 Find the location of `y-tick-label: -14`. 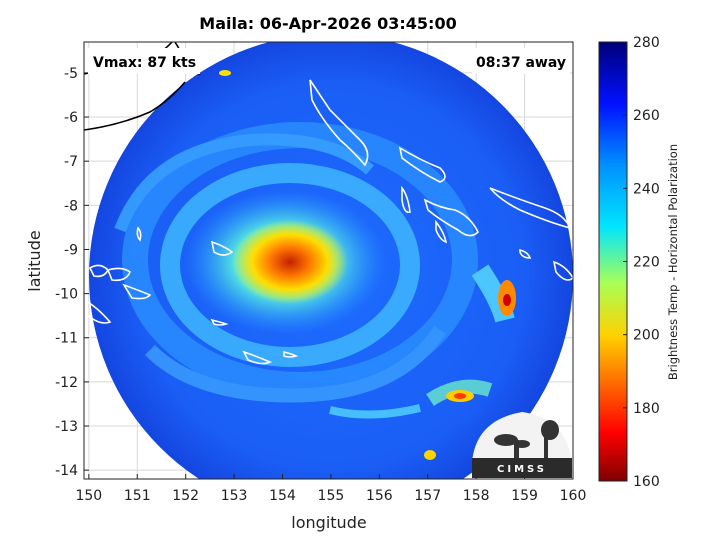

y-tick-label: -14 is located at coordinates (66, 471).